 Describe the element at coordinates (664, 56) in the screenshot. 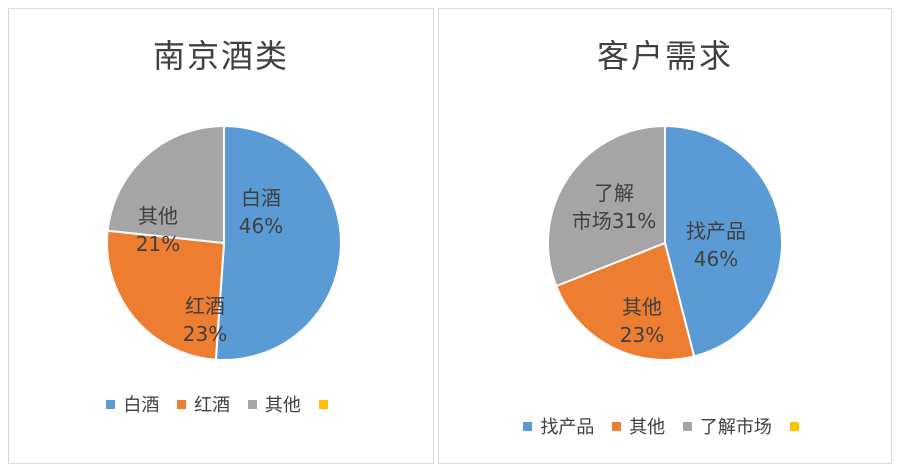

I see `chart-title: 客户需求` at that location.